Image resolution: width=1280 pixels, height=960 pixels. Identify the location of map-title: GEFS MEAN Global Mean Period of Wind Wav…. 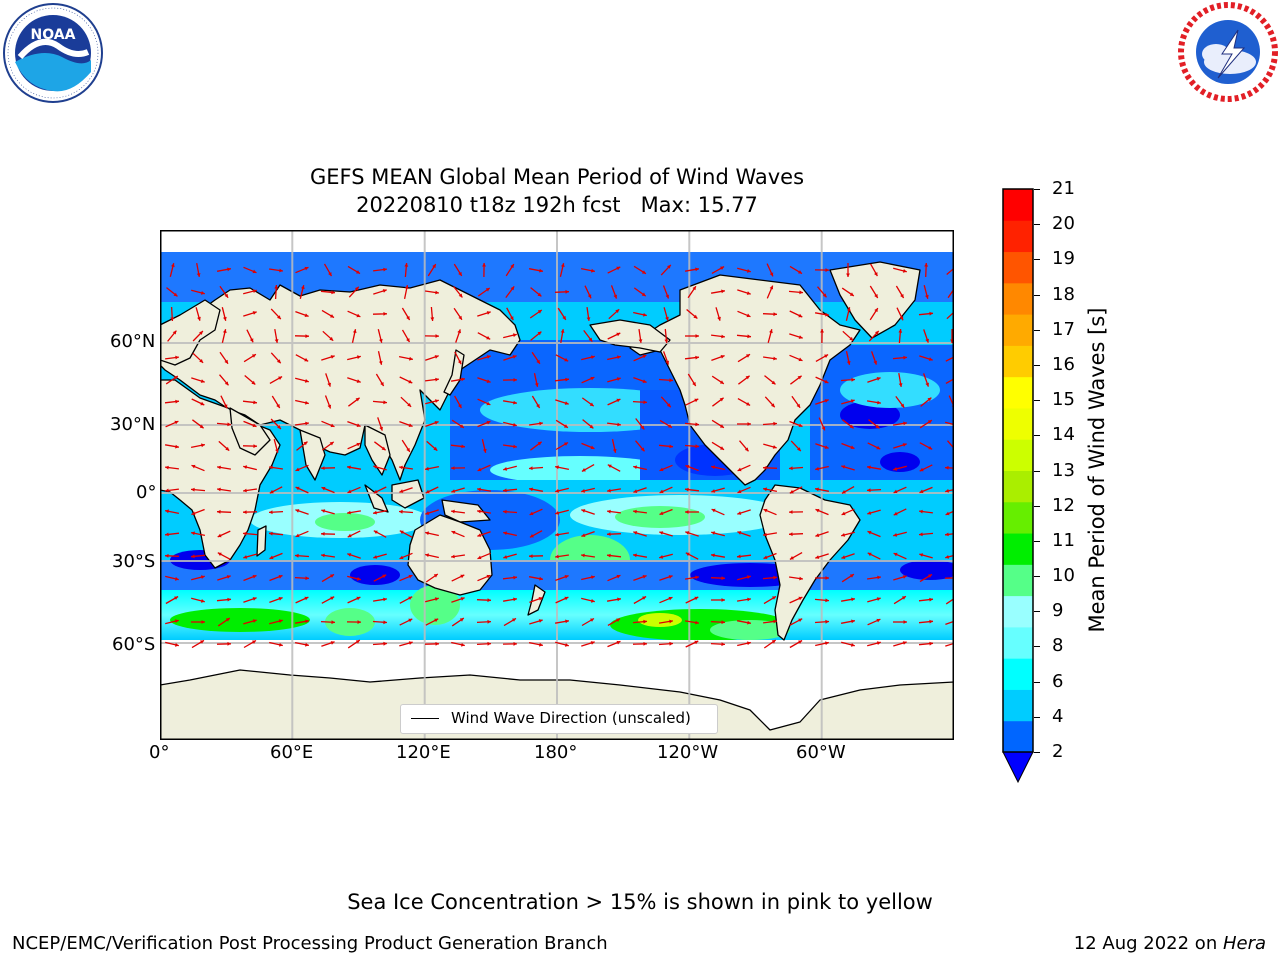
(557, 177).